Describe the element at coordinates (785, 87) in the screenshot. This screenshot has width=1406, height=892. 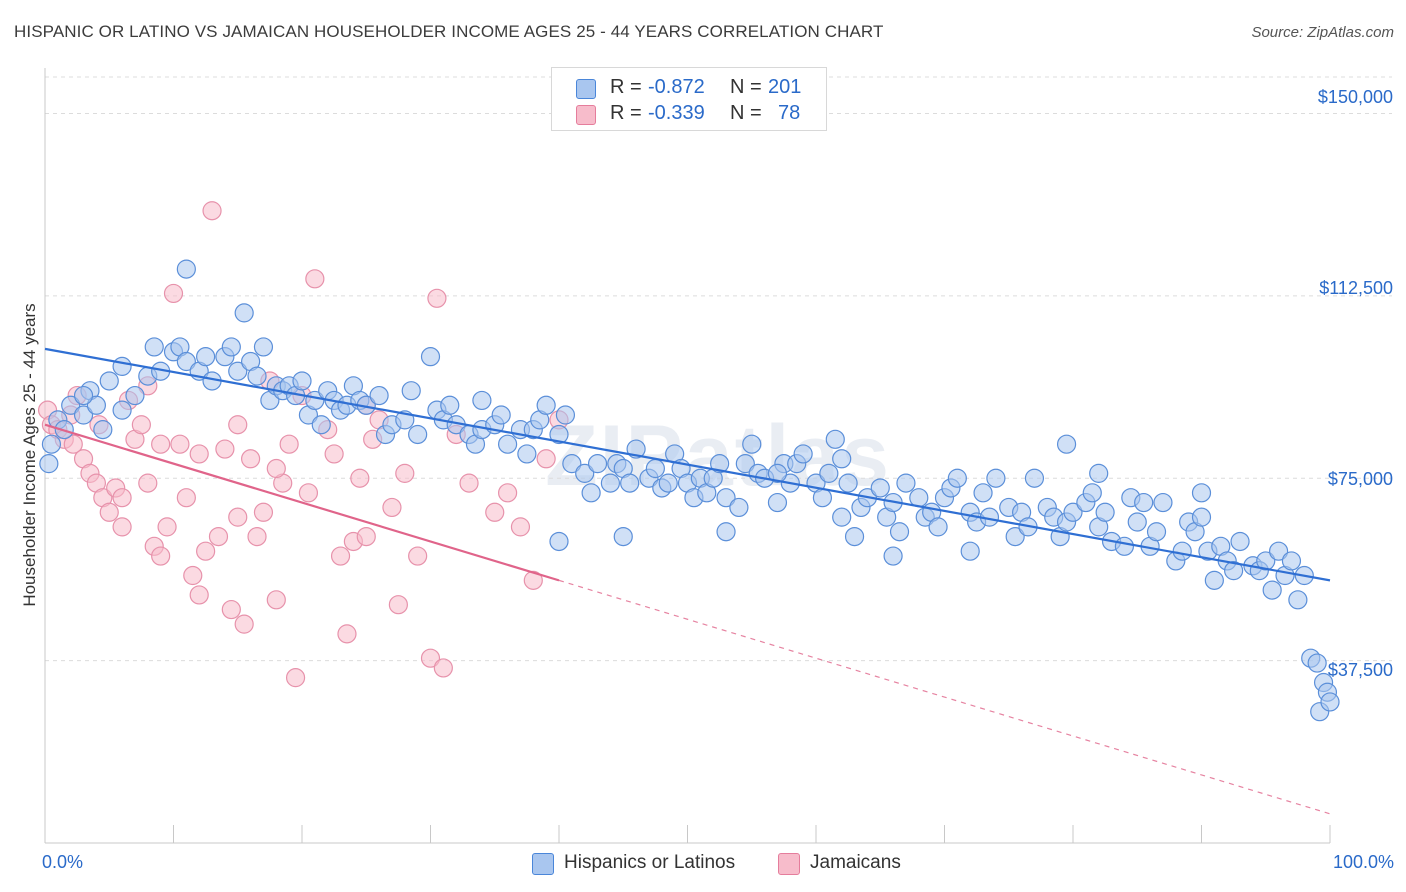
I see `legend-n-value: 201` at that location.